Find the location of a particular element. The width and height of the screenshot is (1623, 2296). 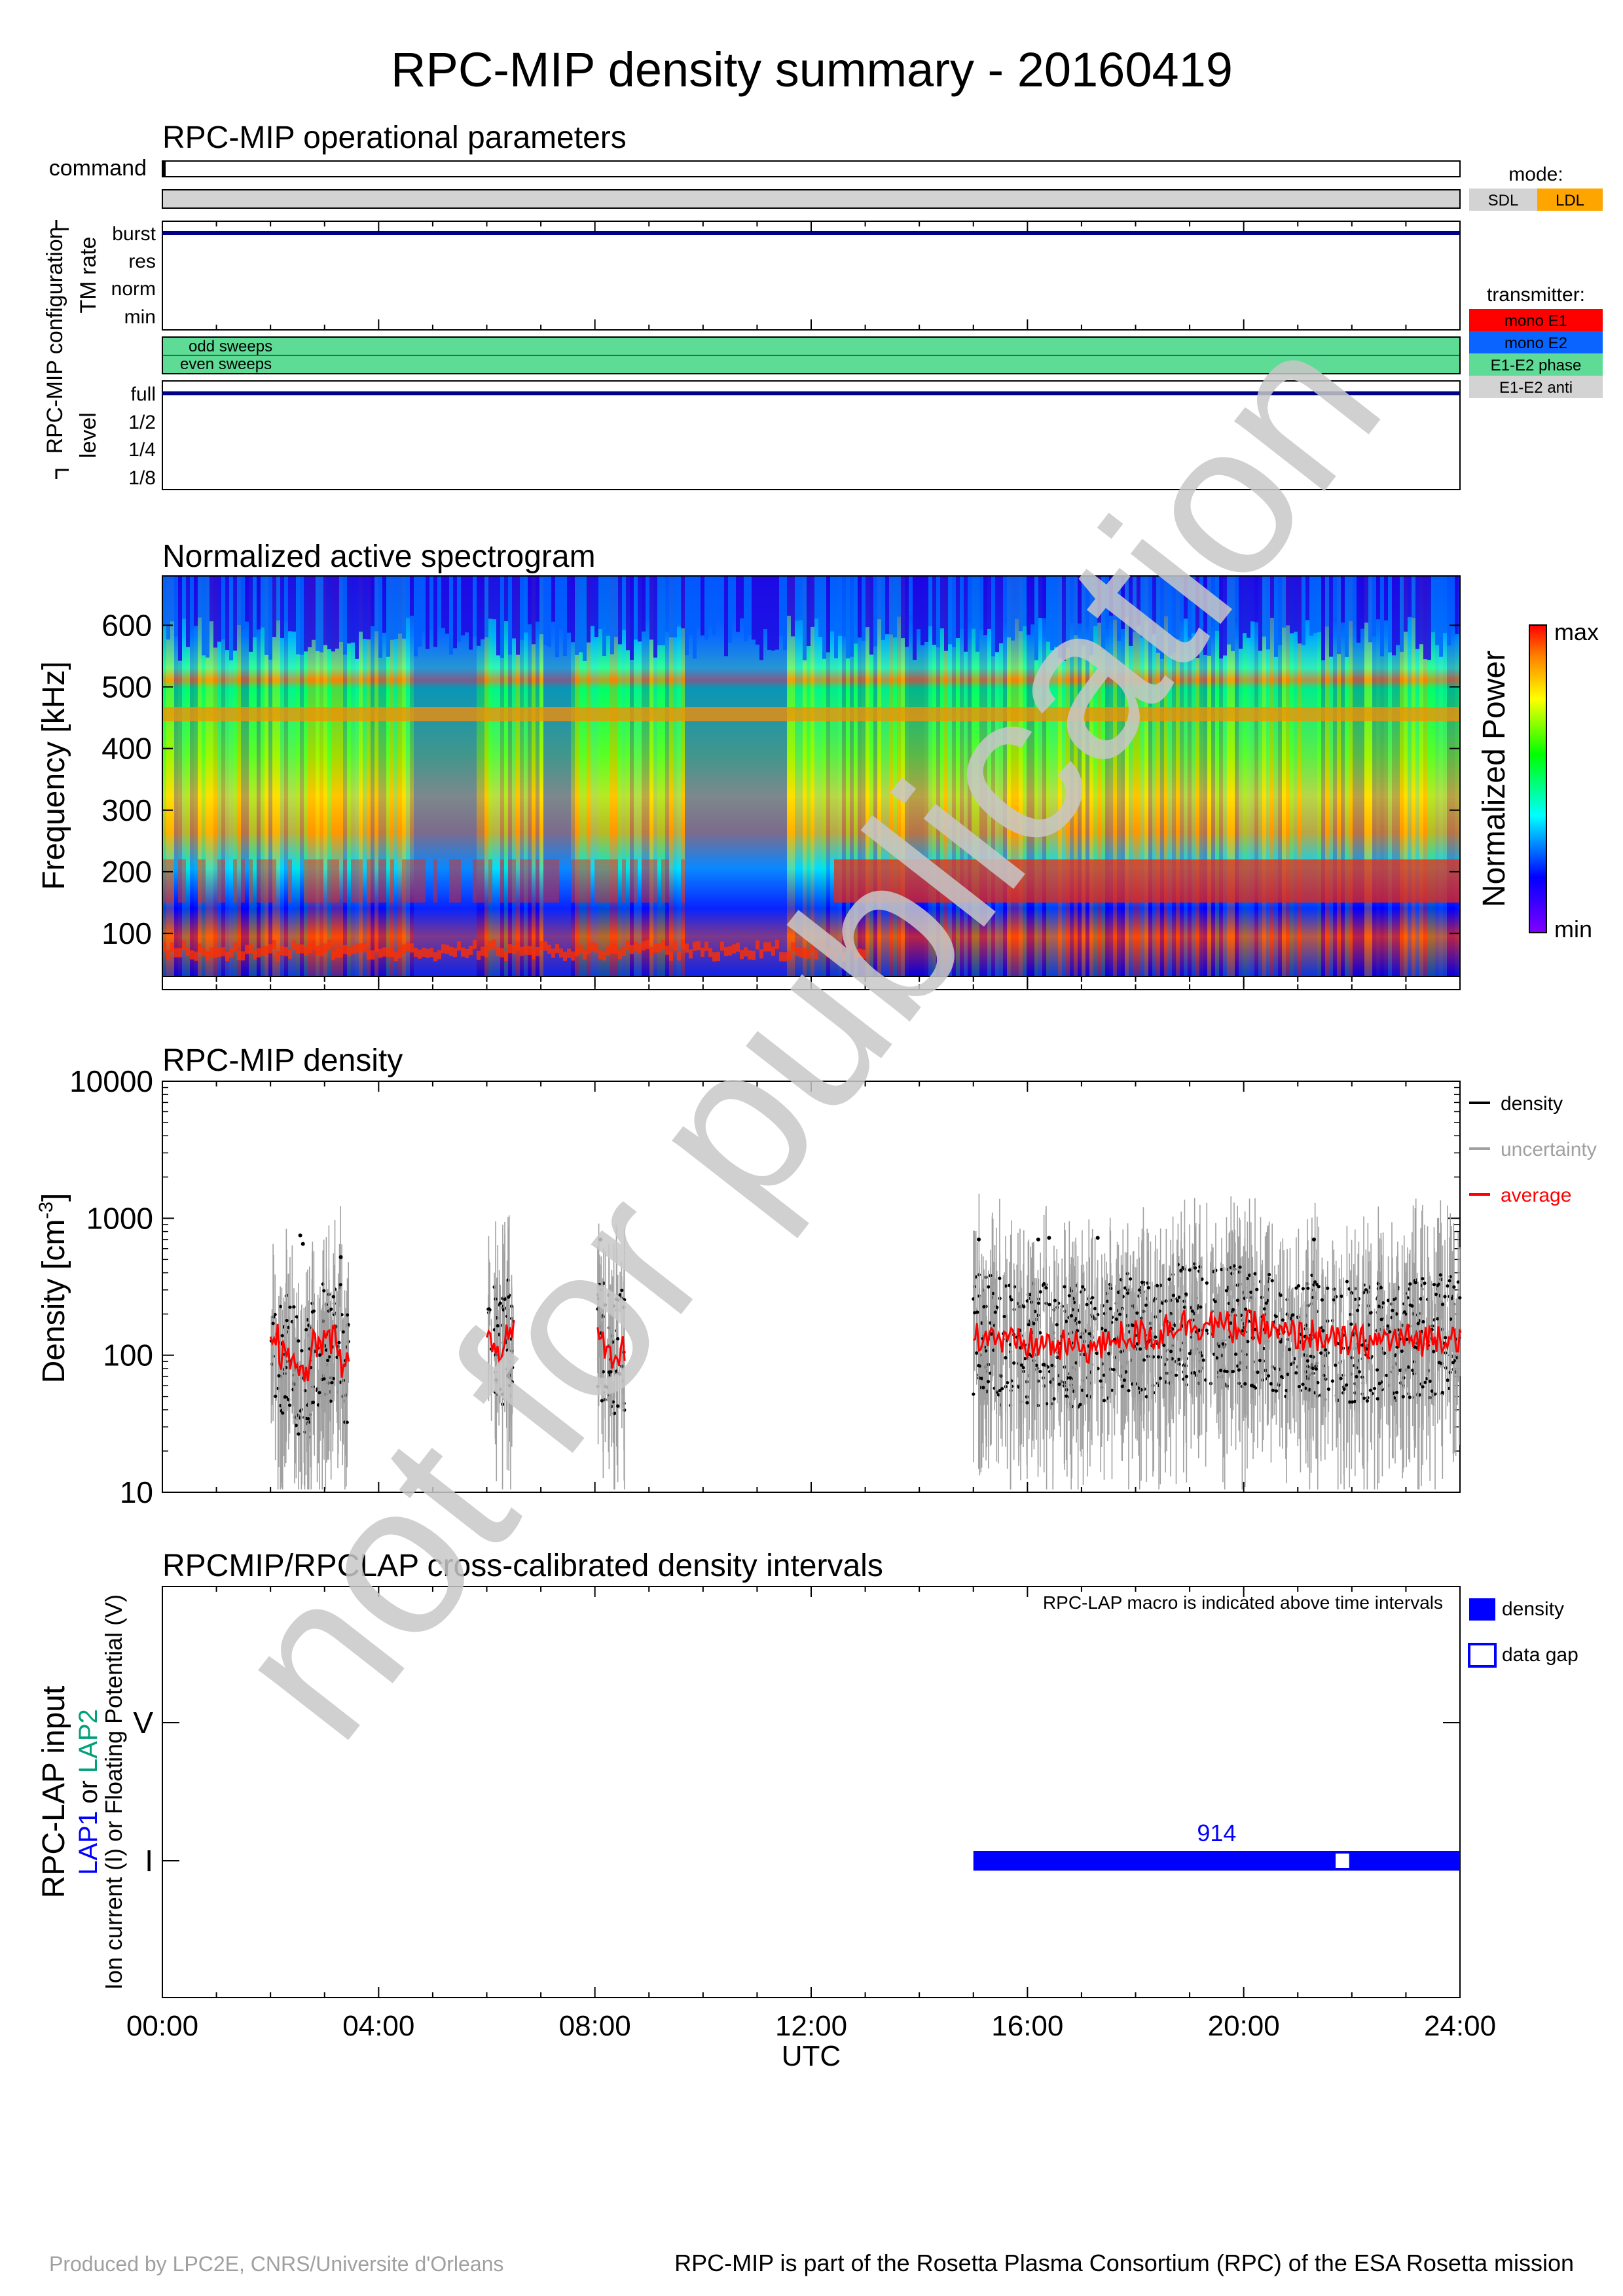

colorbar-max-label: max is located at coordinates (1576, 632).